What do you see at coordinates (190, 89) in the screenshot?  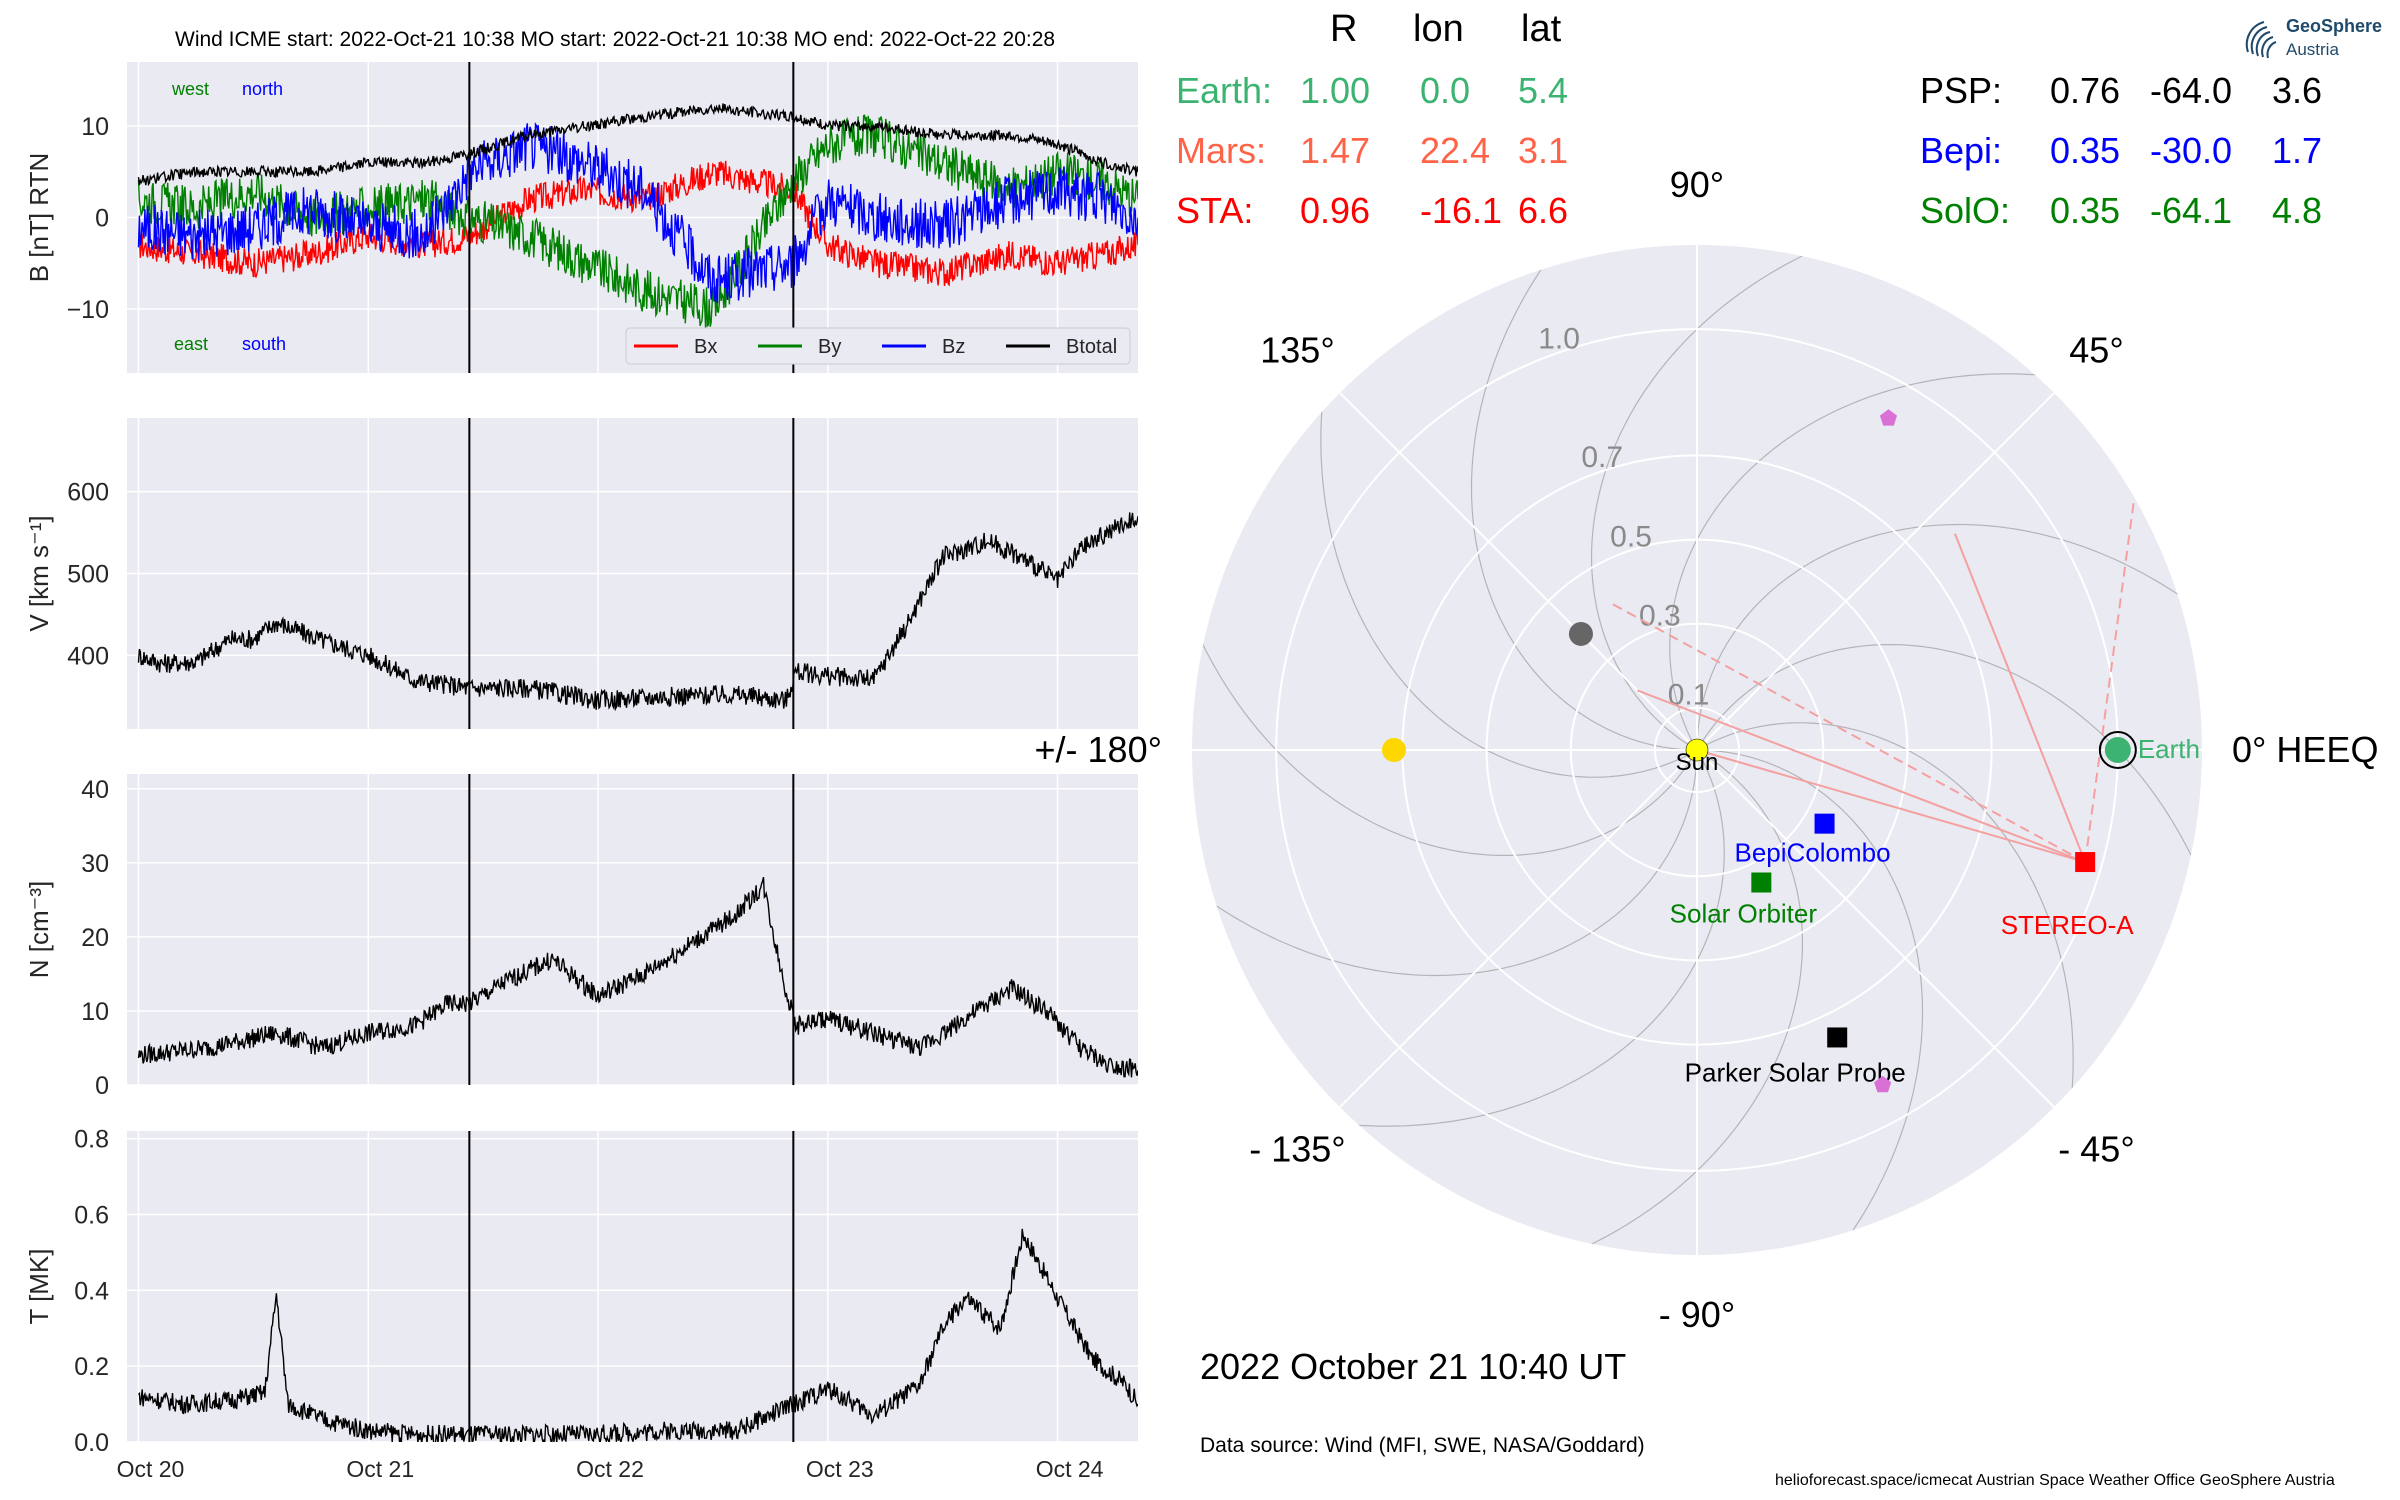 I see `annotation-west: west` at bounding box center [190, 89].